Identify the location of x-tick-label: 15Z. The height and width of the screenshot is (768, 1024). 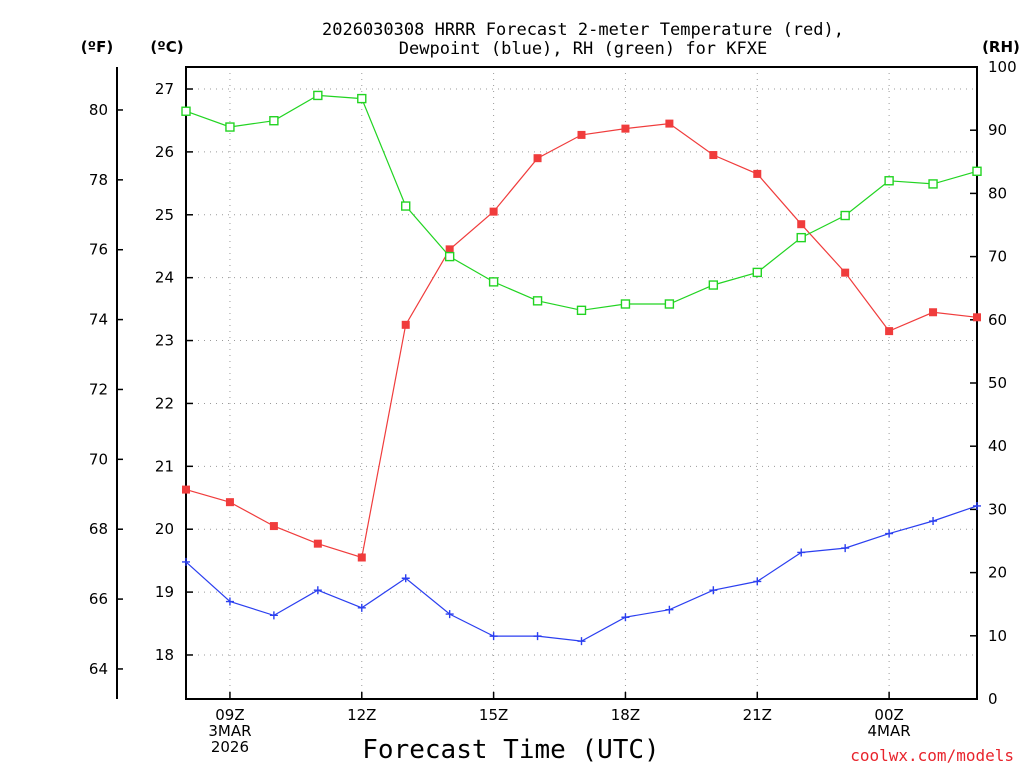
(493, 715).